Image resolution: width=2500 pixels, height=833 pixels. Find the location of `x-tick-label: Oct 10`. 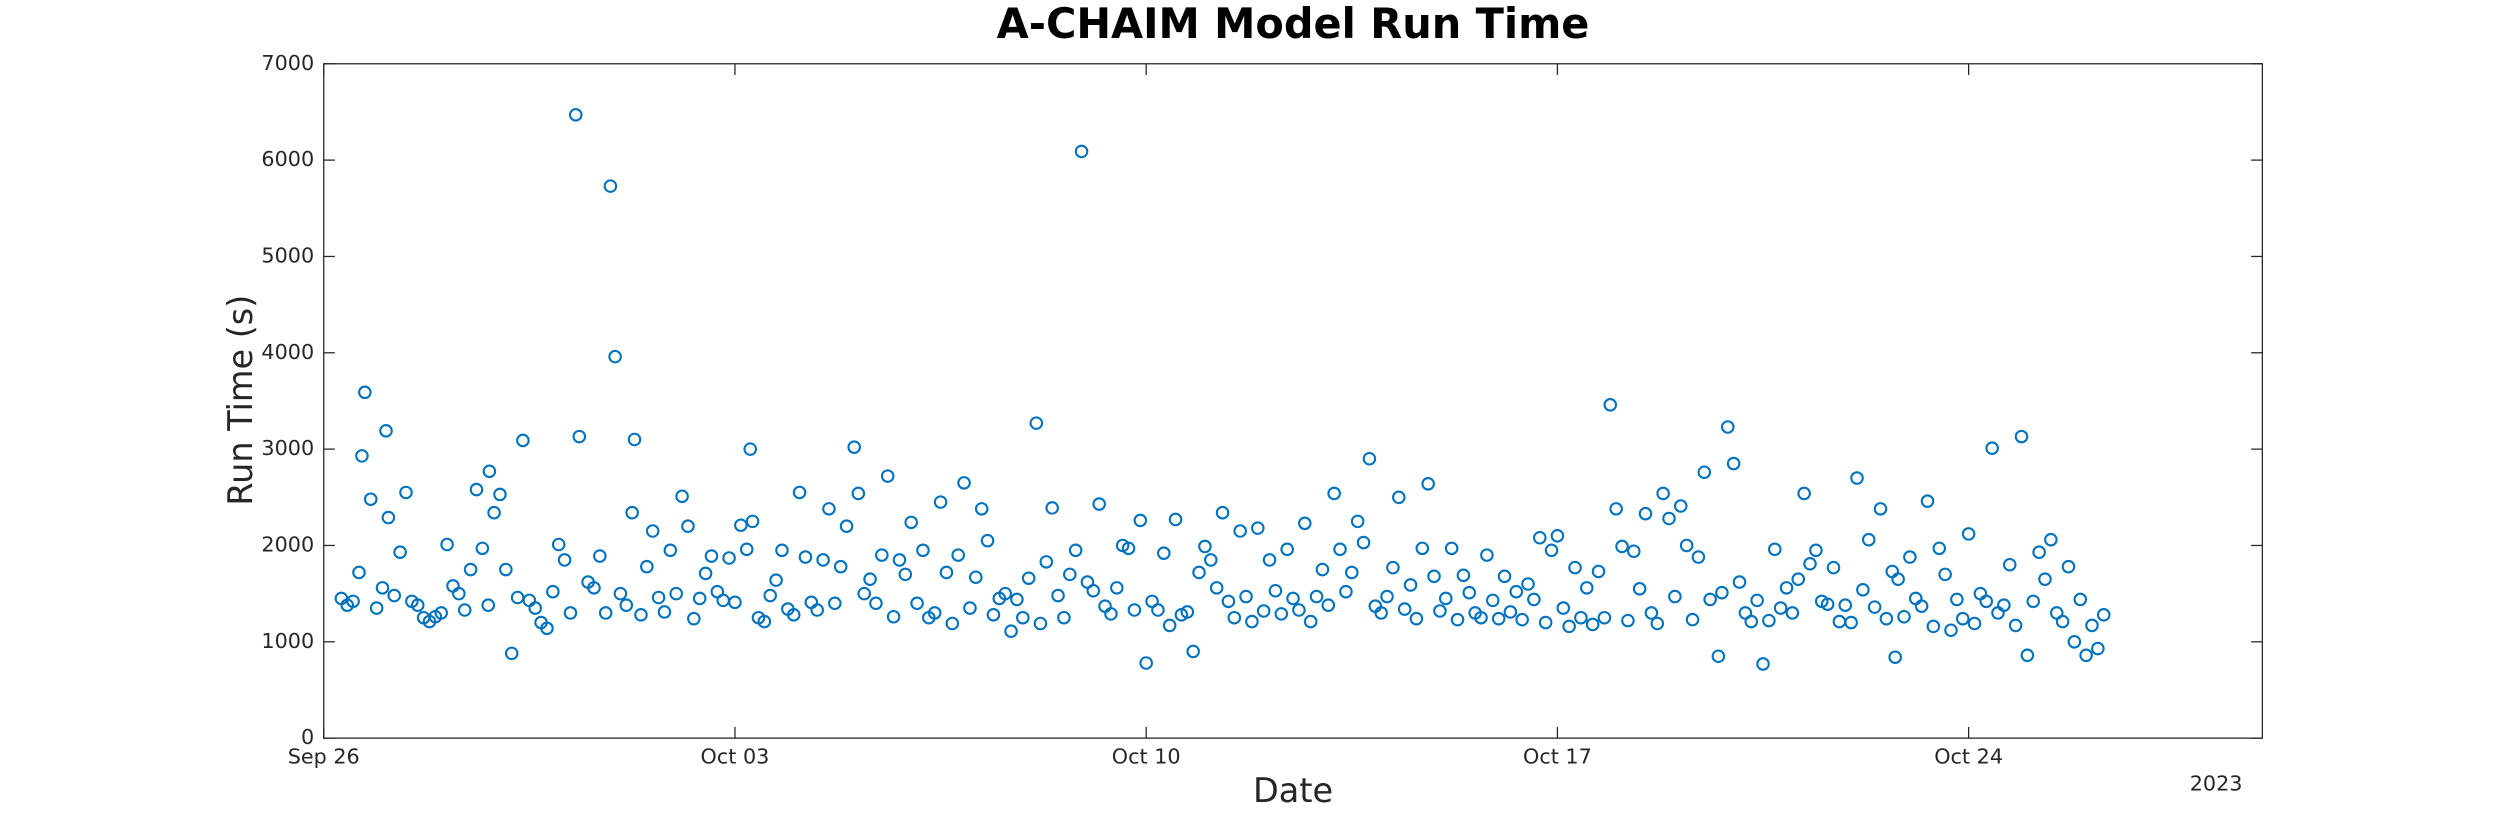

x-tick-label: Oct 10 is located at coordinates (1146, 756).